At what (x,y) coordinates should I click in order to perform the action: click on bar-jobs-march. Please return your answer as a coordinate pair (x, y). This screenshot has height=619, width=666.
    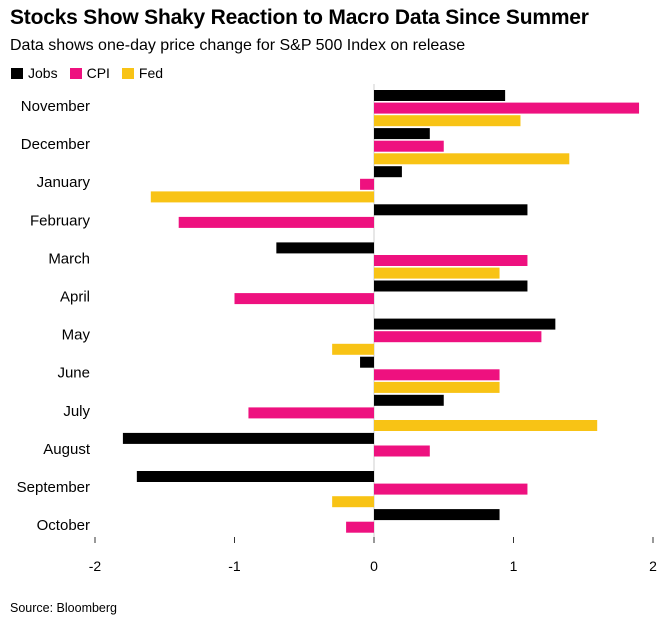
    Looking at the image, I should click on (325, 248).